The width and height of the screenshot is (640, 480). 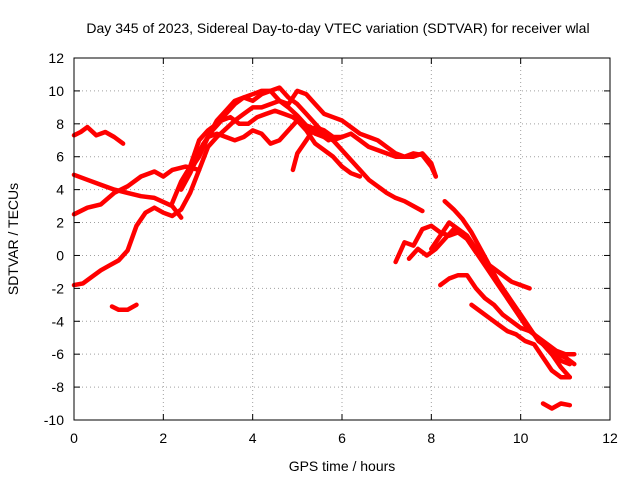 I want to click on y-tick-label: -8, so click(x=58, y=387).